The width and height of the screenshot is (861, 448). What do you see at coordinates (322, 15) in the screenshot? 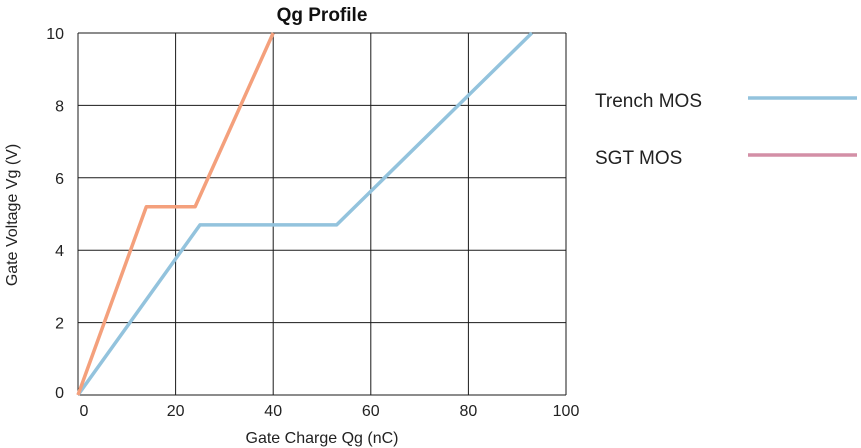
I see `chart-title: Qg Profile` at bounding box center [322, 15].